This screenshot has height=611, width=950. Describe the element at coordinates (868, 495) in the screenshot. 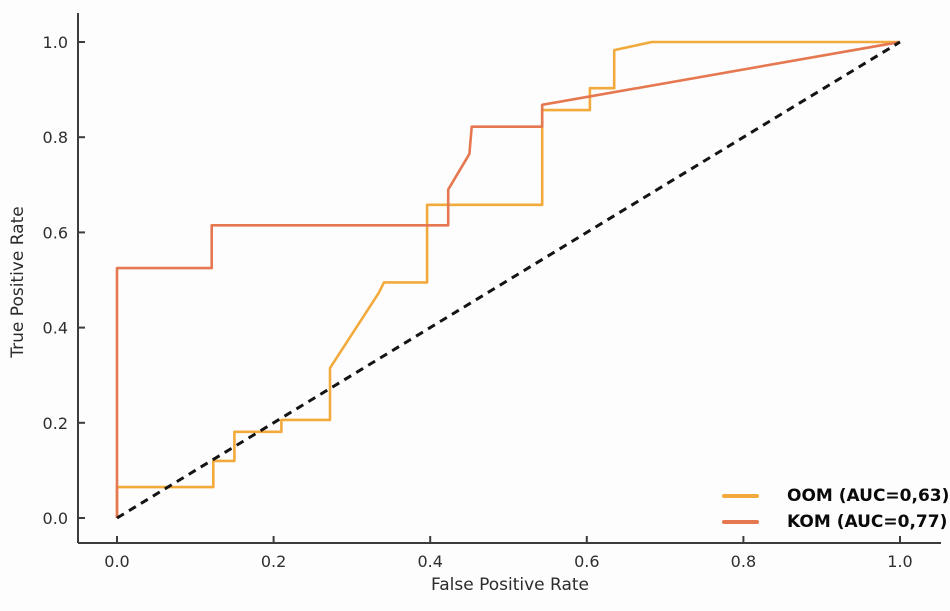

I see `legend-label-oom: OOM (AUC=0,63)` at that location.